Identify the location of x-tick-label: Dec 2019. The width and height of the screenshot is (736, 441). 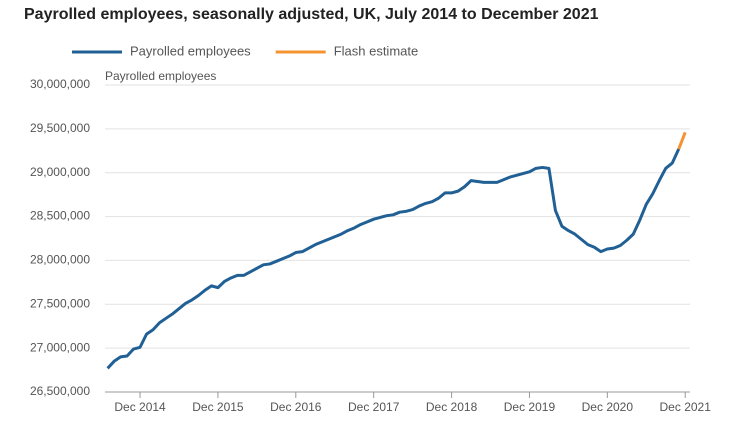
(530, 407).